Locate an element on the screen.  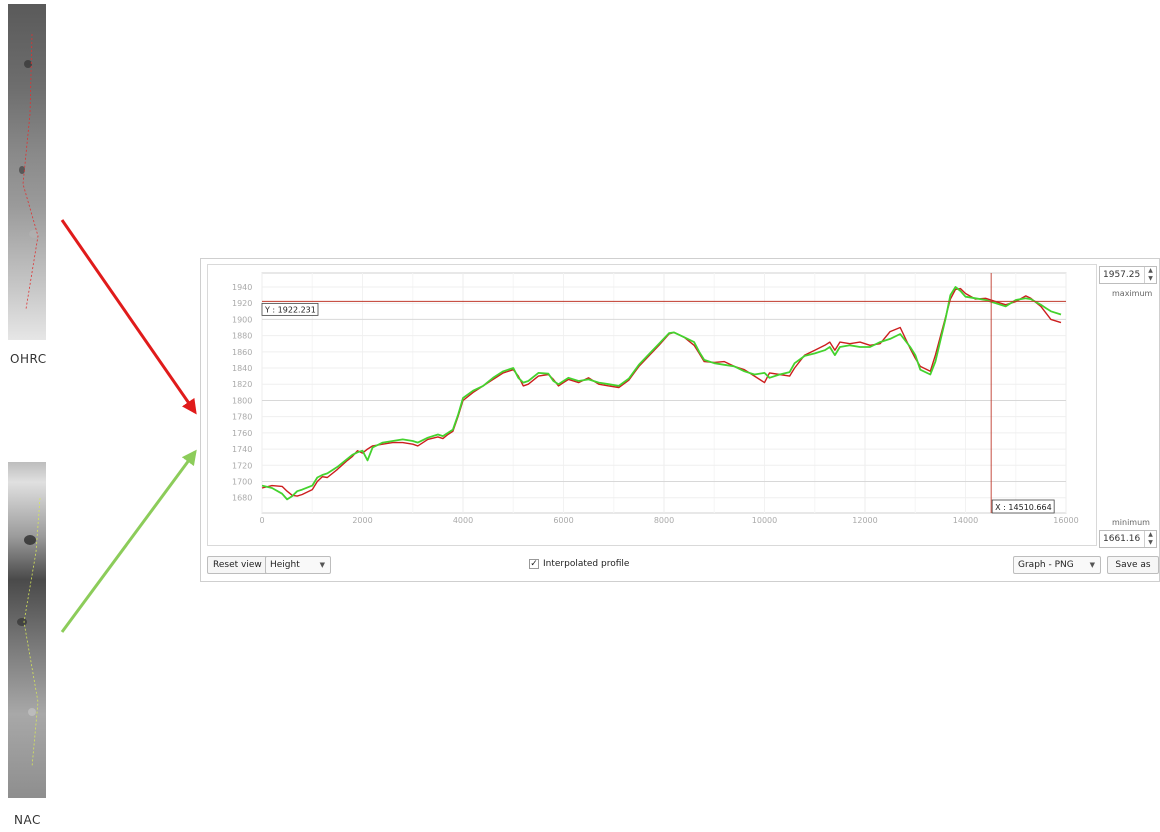
x-tick-label: 0 is located at coordinates (261, 520).